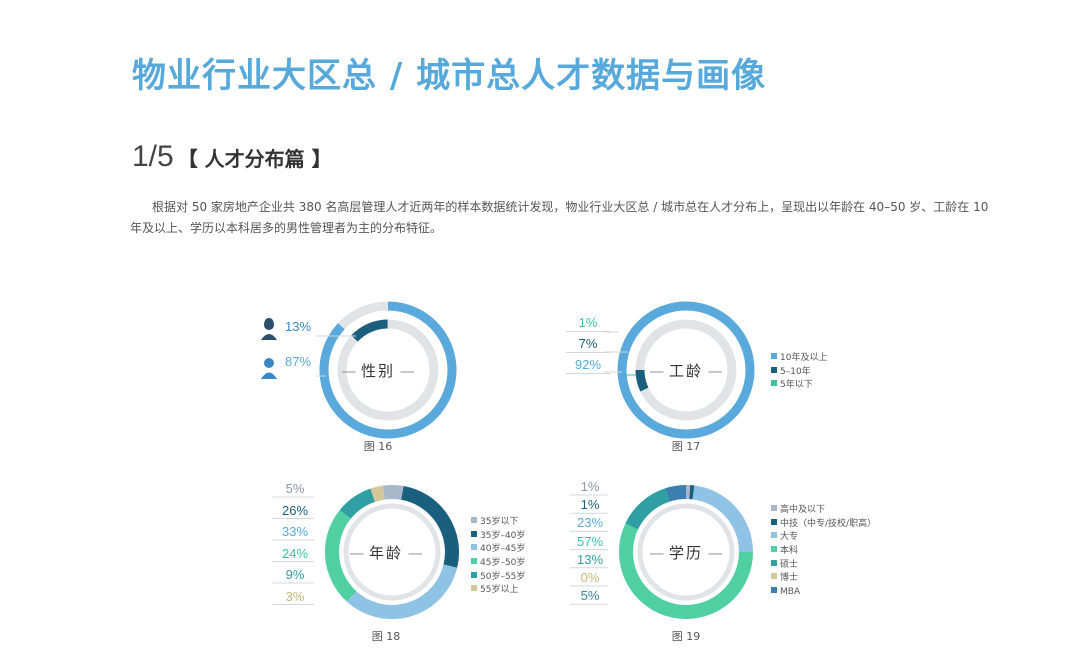 The height and width of the screenshot is (661, 1080). What do you see at coordinates (254, 159) in the screenshot?
I see `section-title: 【 人才分布篇 】` at bounding box center [254, 159].